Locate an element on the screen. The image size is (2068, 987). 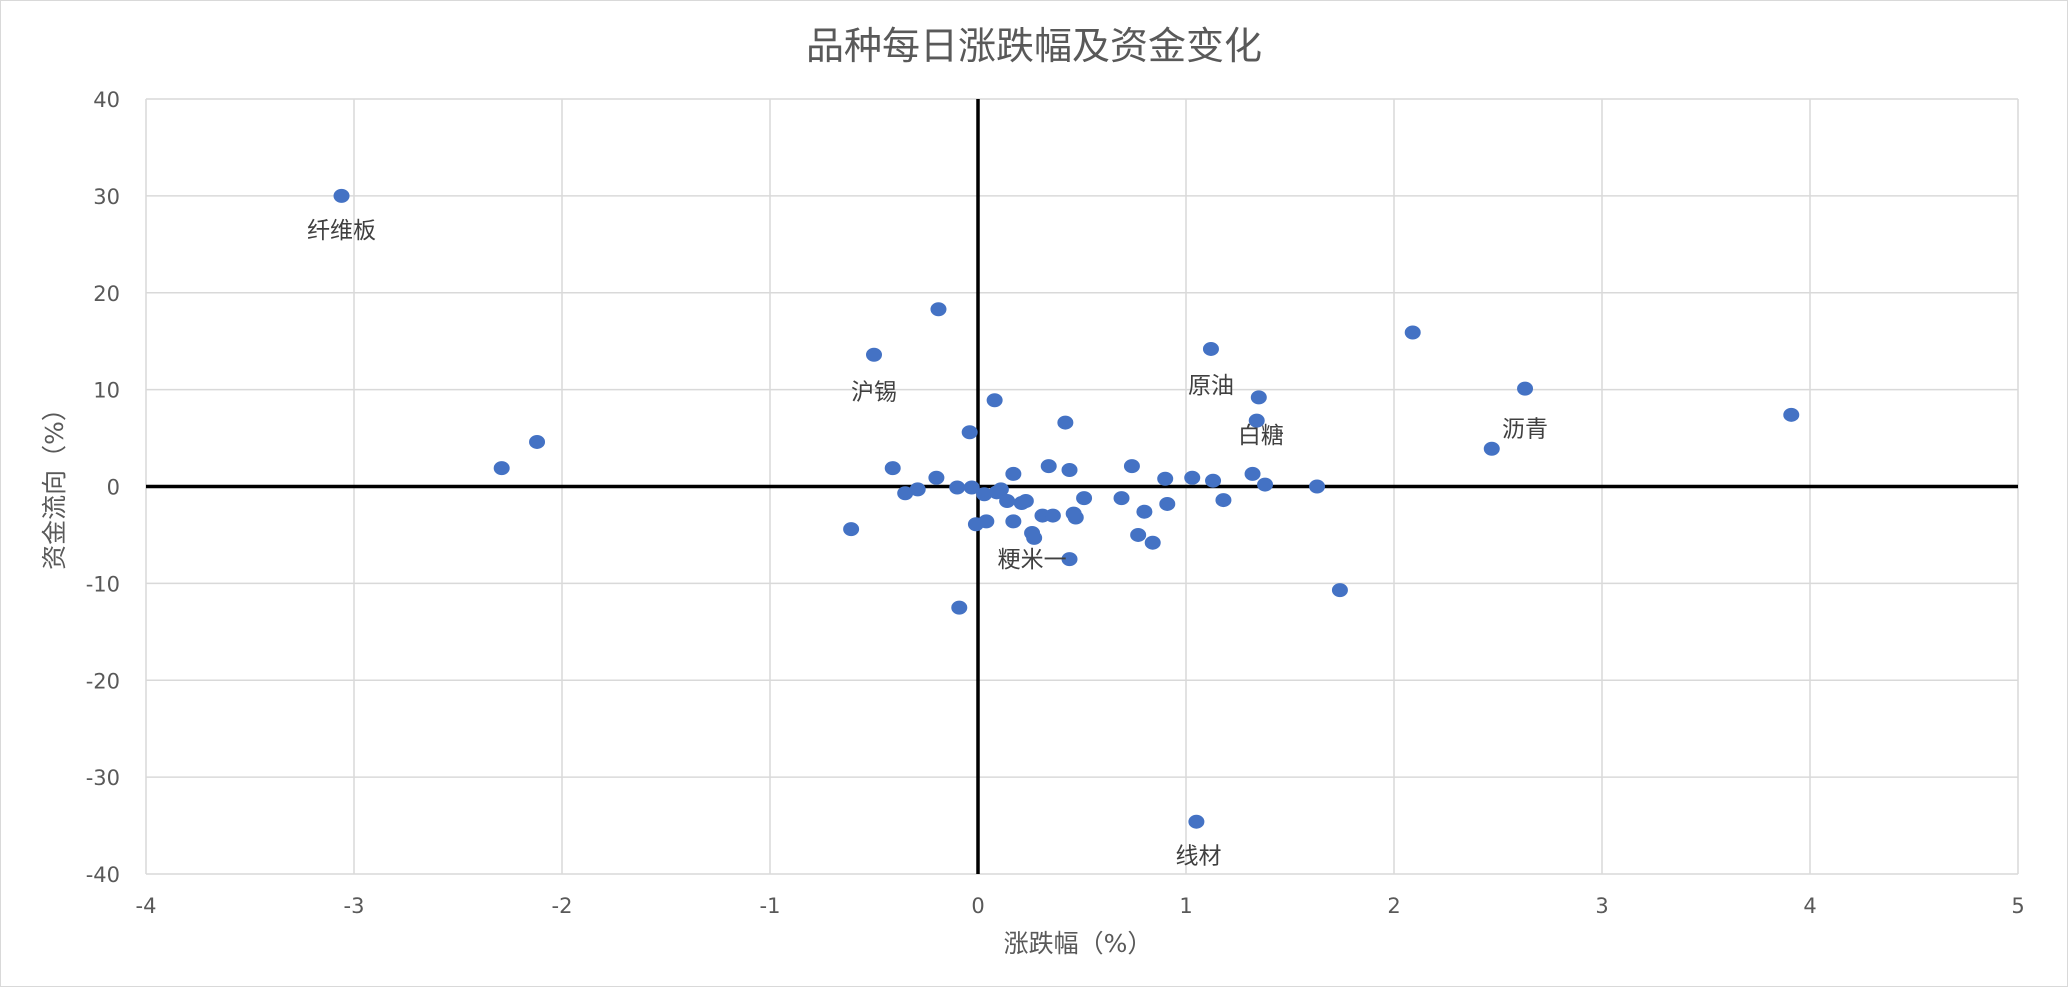
x-tick-label: 0 is located at coordinates (977, 906).